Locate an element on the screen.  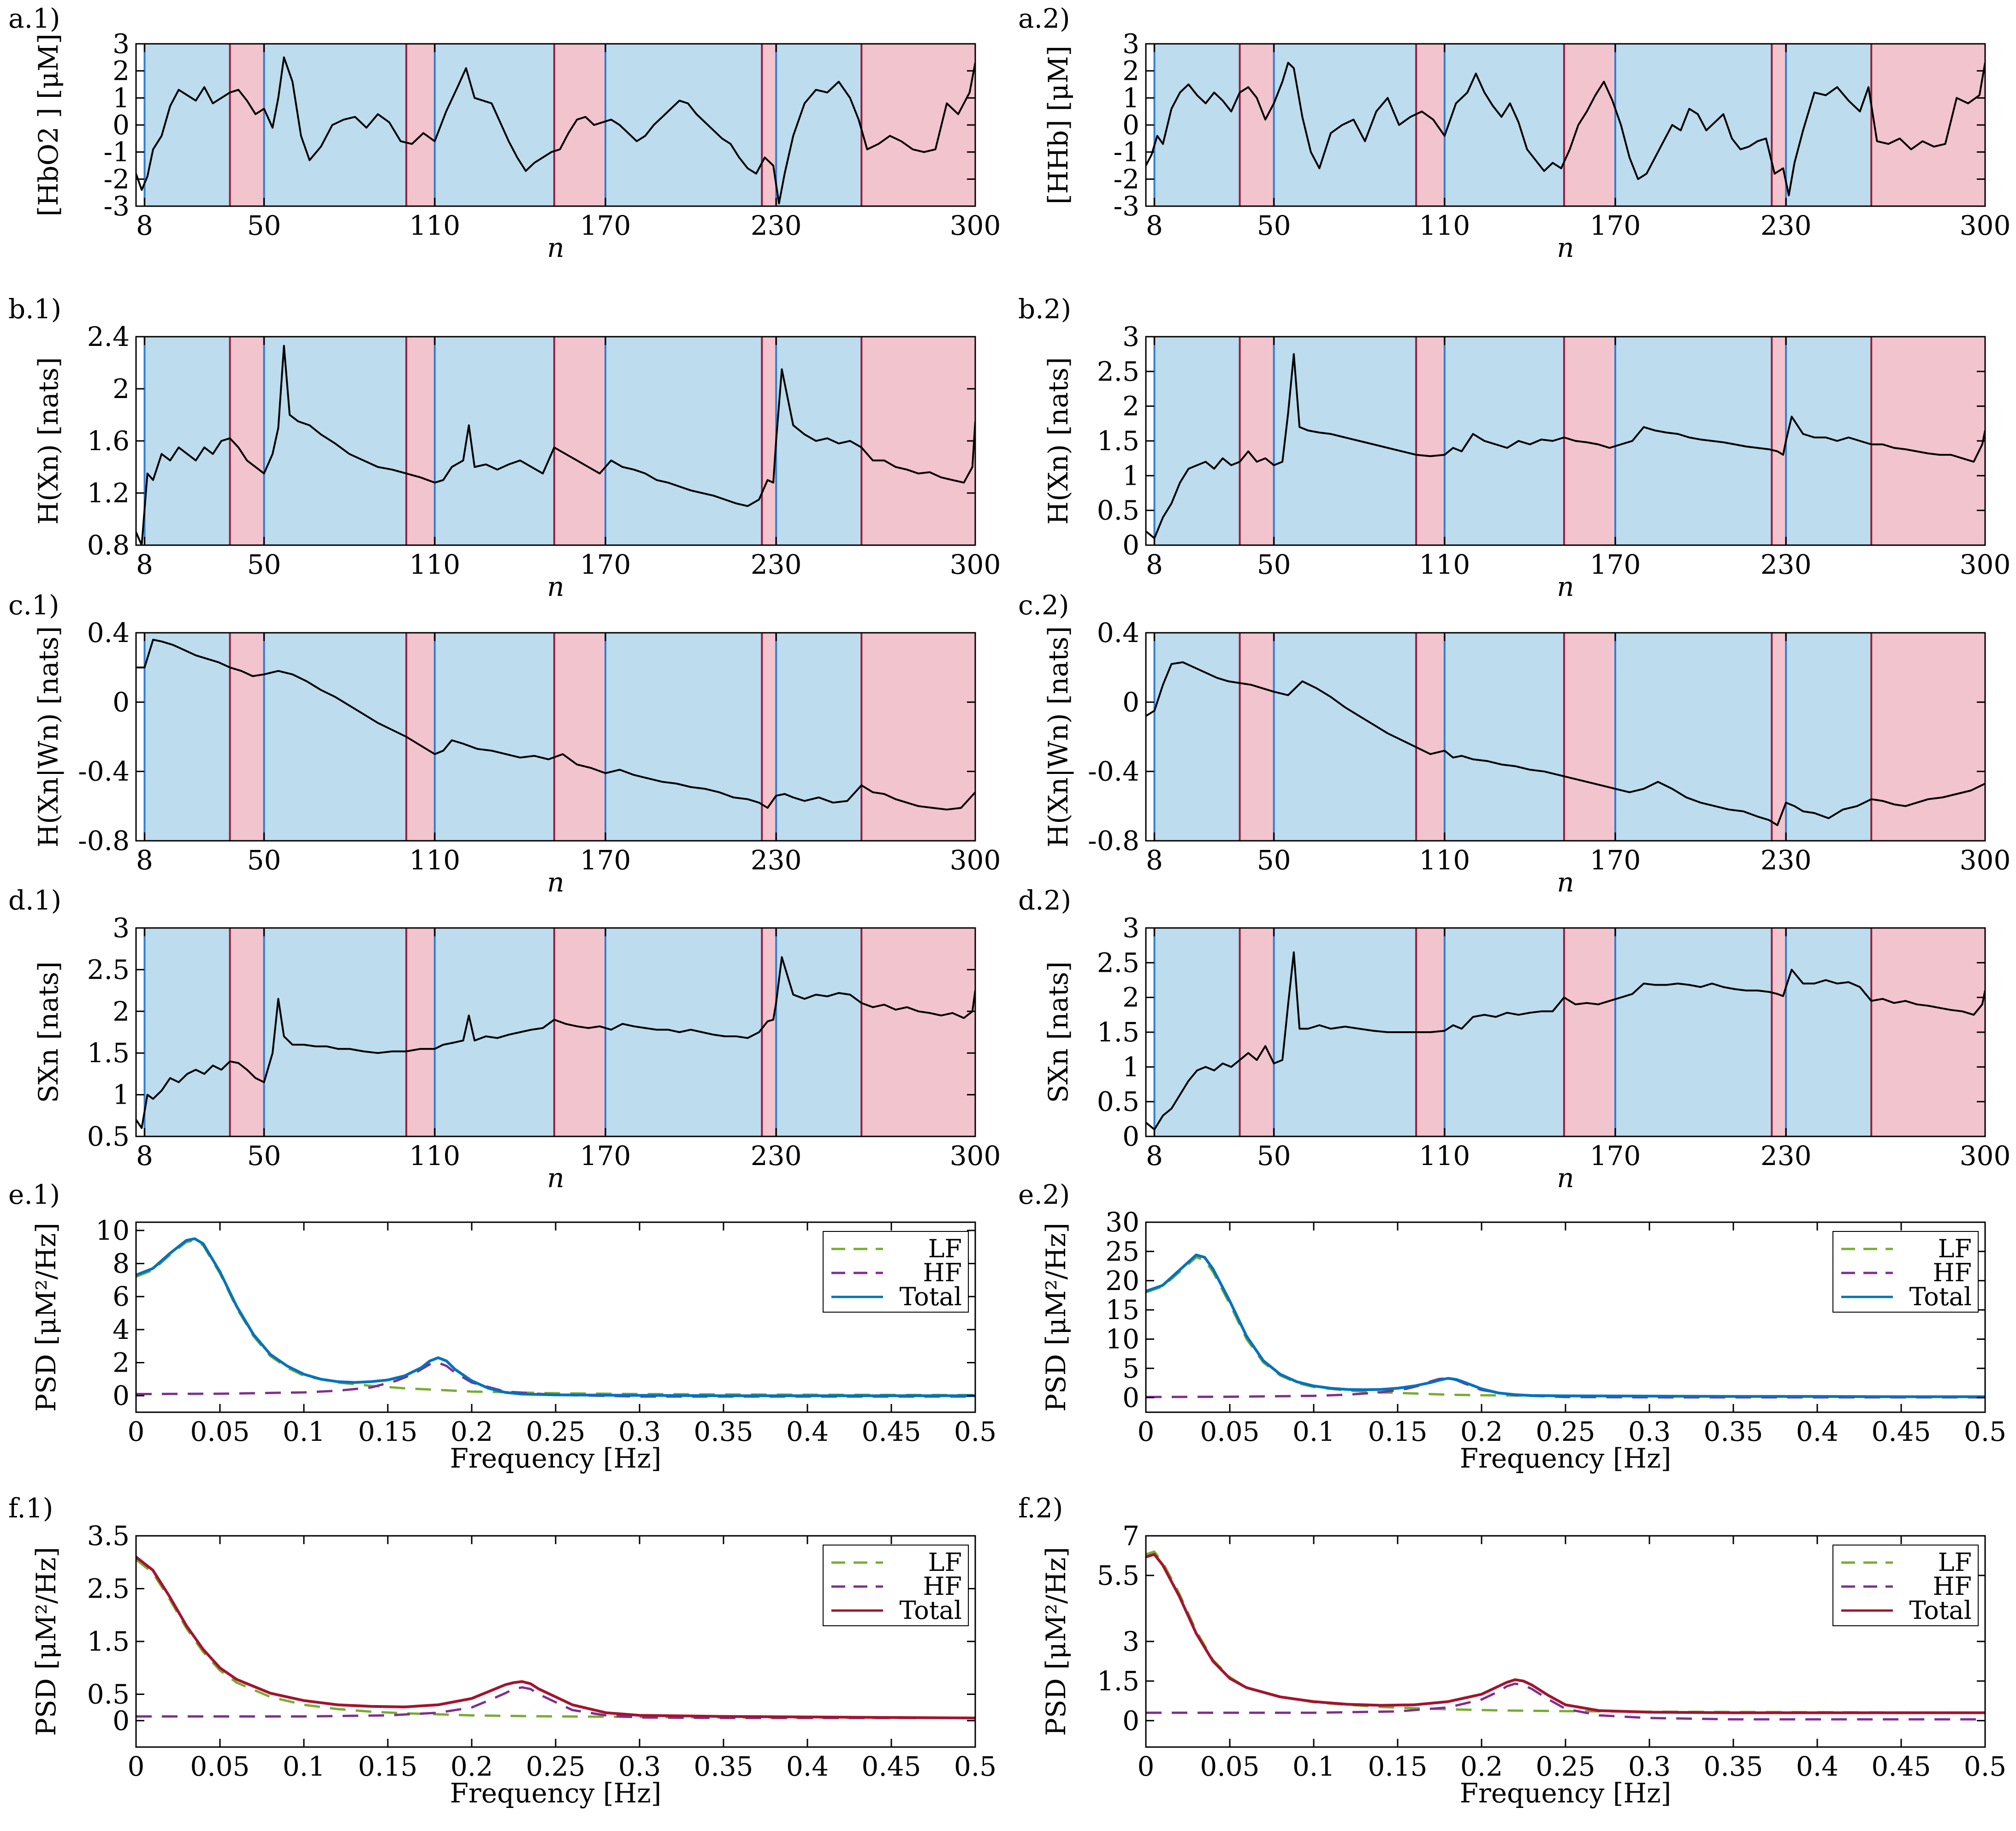
y-tick-label: 7 is located at coordinates (1130, 1536).